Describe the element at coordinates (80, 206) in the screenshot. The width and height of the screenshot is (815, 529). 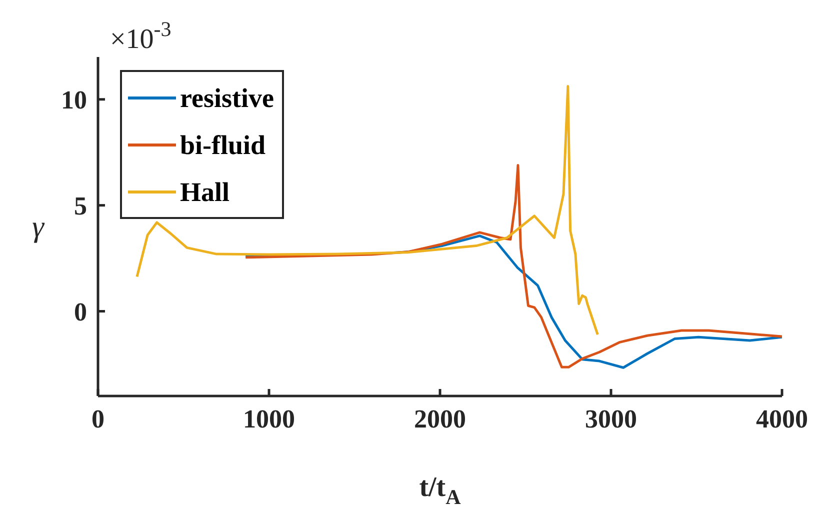
I see `y-tick-label: 5` at that location.